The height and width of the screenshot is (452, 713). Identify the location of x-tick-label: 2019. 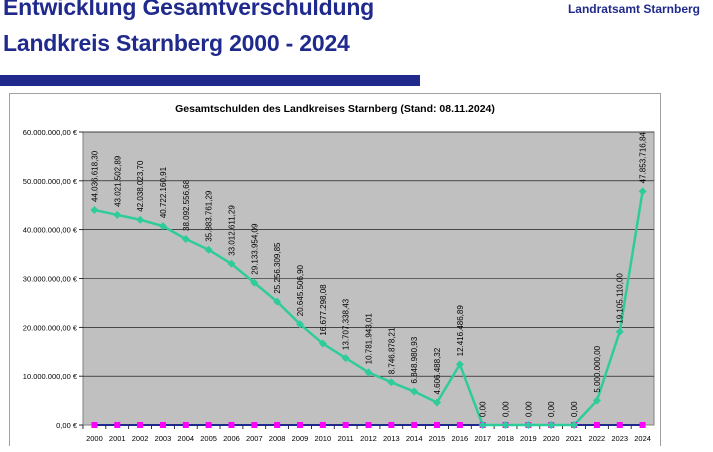
(528, 438).